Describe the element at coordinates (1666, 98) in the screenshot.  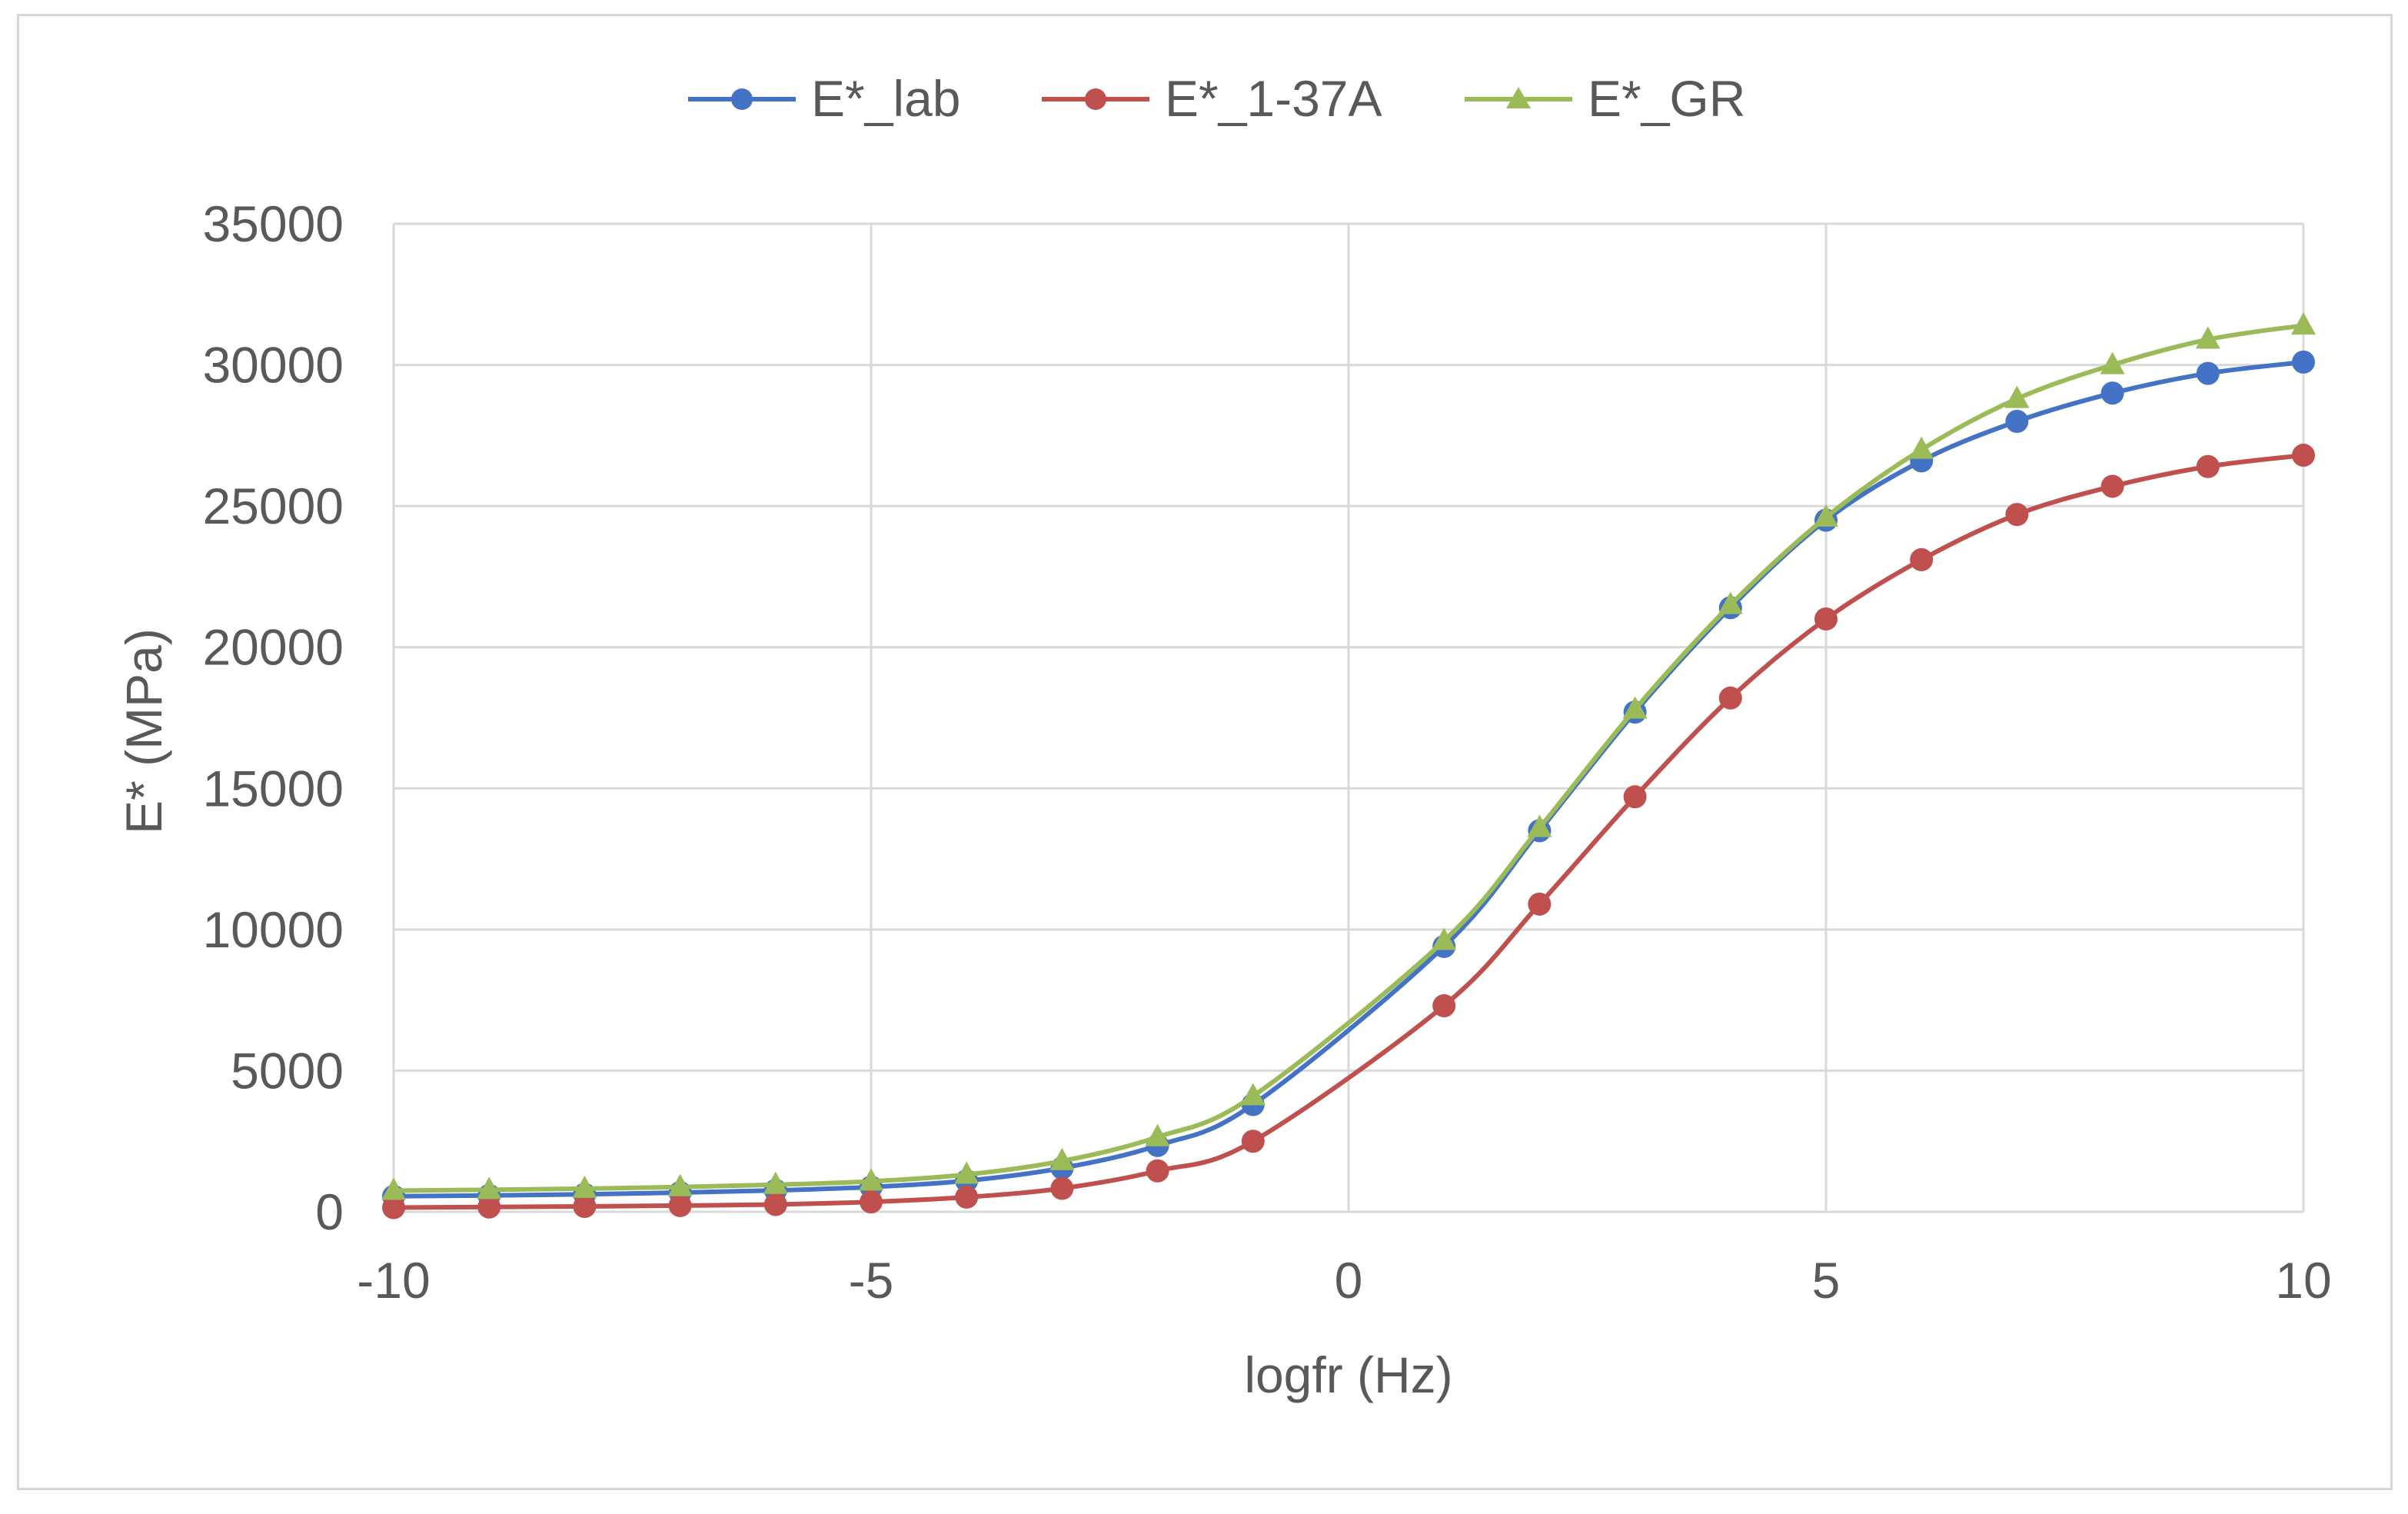
I see `legend-label-gr: E*_GR` at that location.